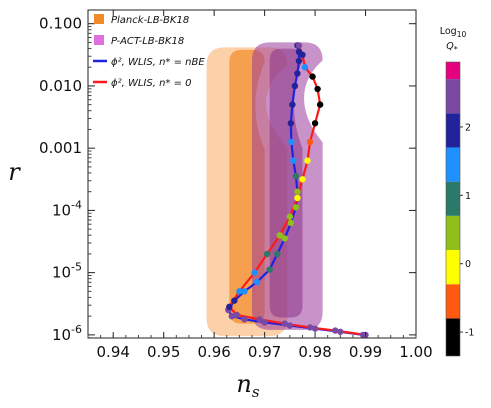 The height and width of the screenshot is (408, 491). What do you see at coordinates (60, 86) in the screenshot?
I see `y-tick-label-2: 0.010` at bounding box center [60, 86].